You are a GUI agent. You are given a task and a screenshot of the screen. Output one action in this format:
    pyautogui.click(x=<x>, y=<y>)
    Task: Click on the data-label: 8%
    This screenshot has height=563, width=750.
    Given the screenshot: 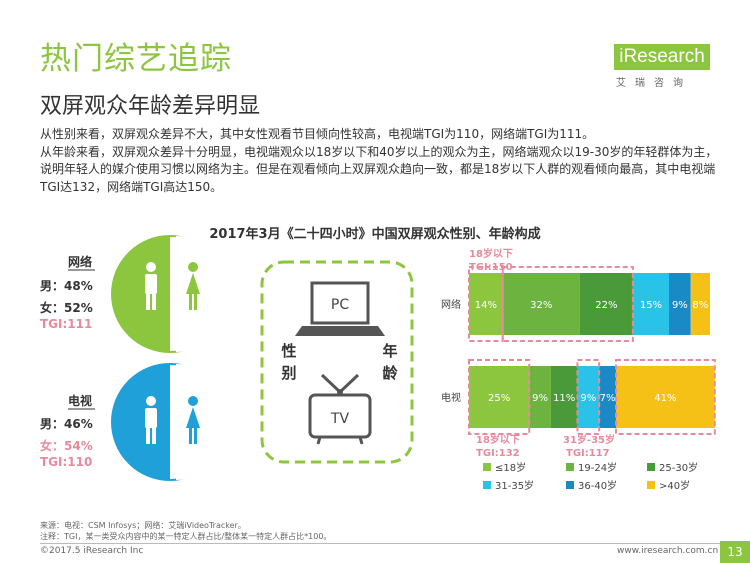 What is the action you would take?
    pyautogui.click(x=700, y=305)
    